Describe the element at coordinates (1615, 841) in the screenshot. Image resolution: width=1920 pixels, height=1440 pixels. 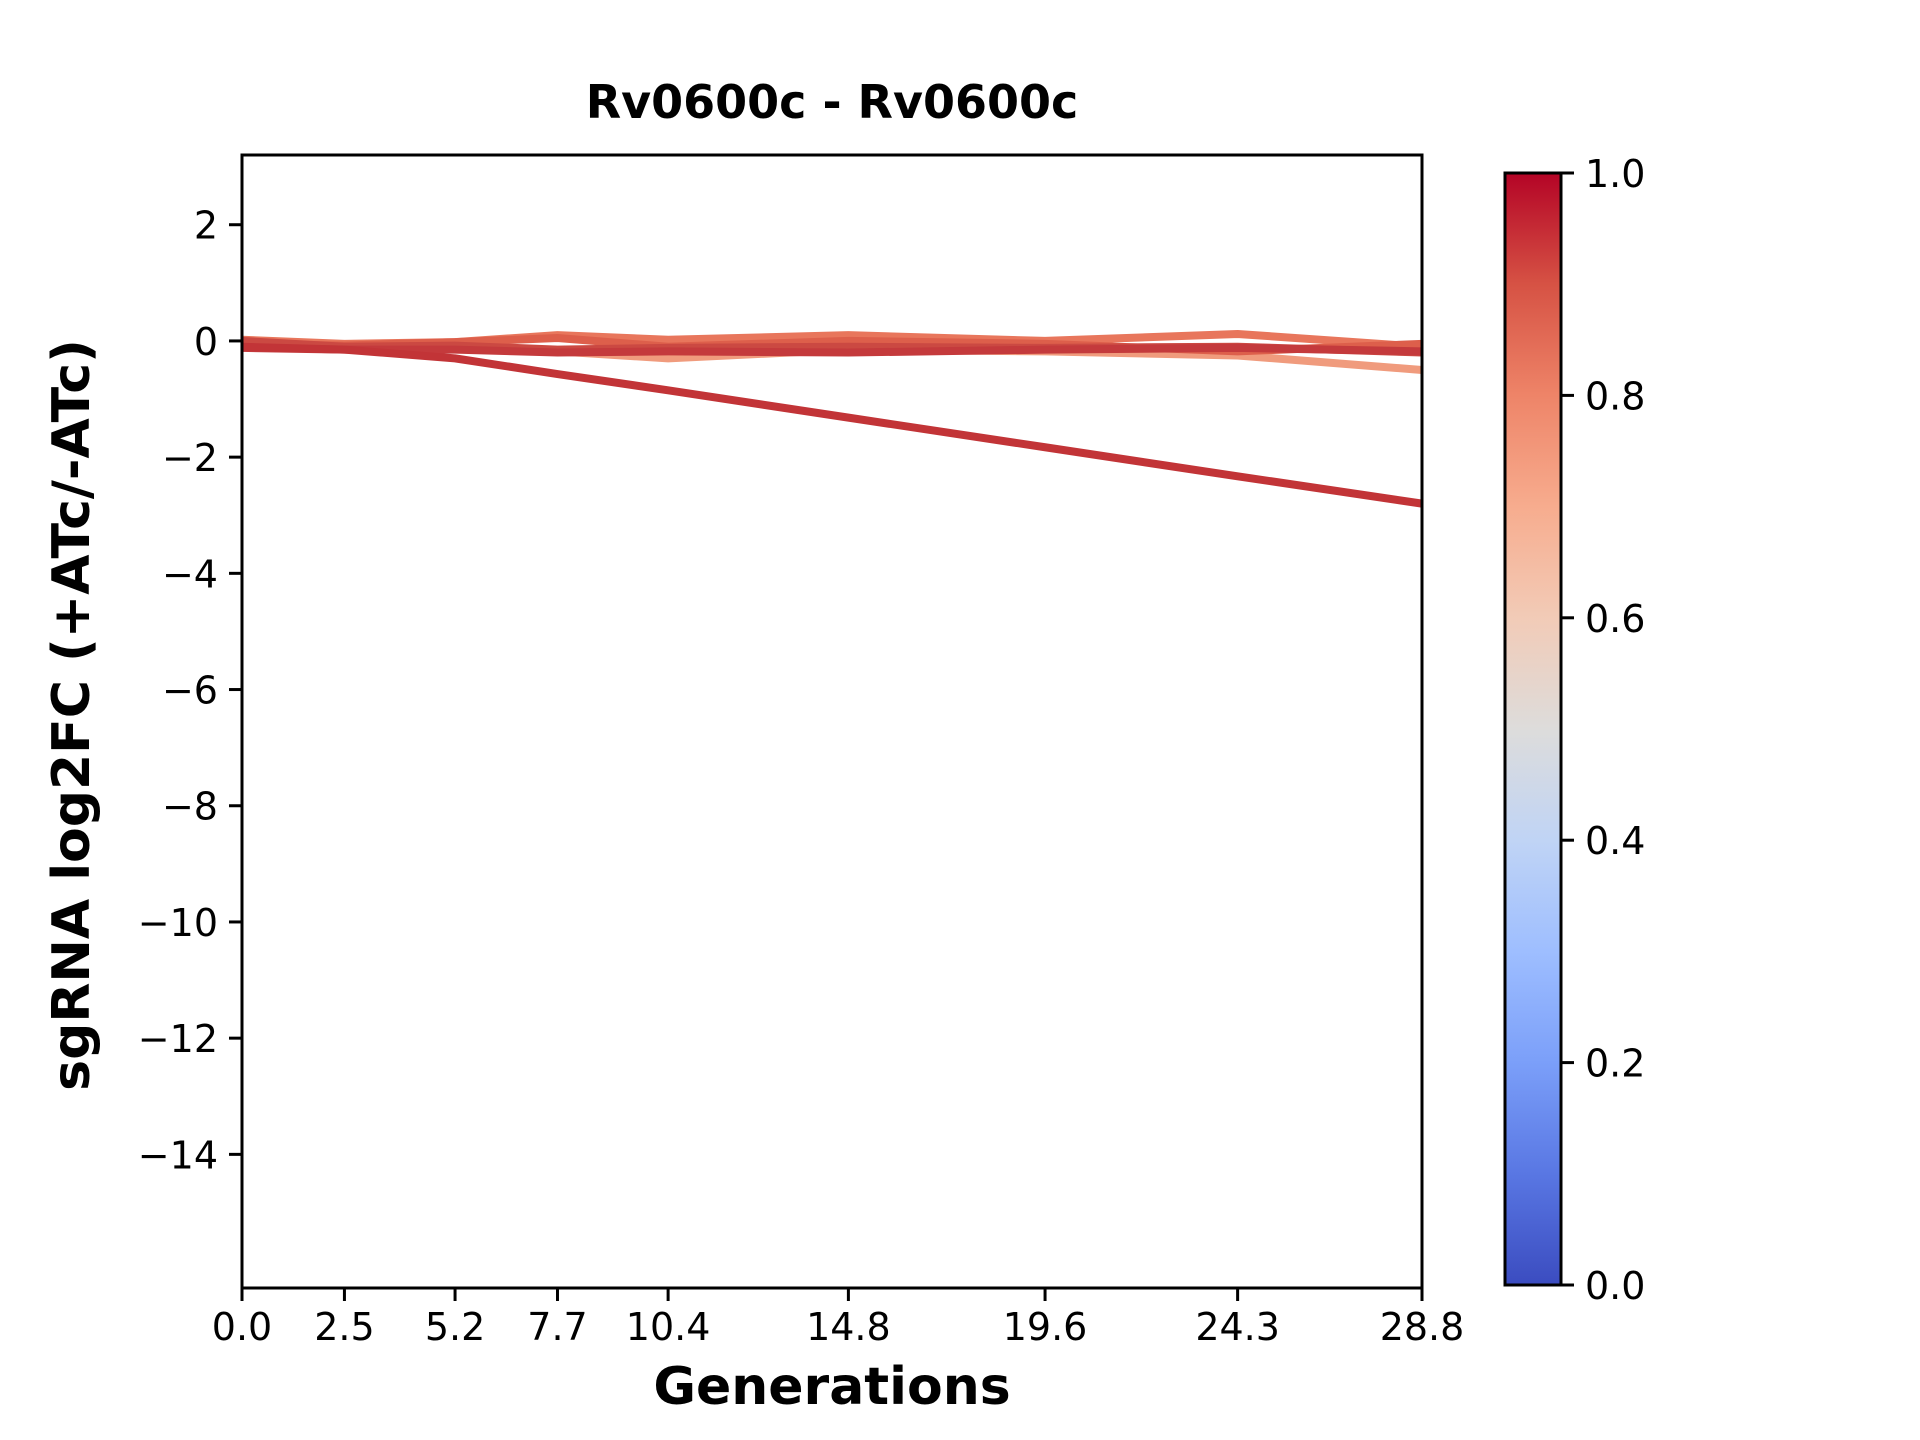
I see `colorbar-tick-label: 0.4` at that location.